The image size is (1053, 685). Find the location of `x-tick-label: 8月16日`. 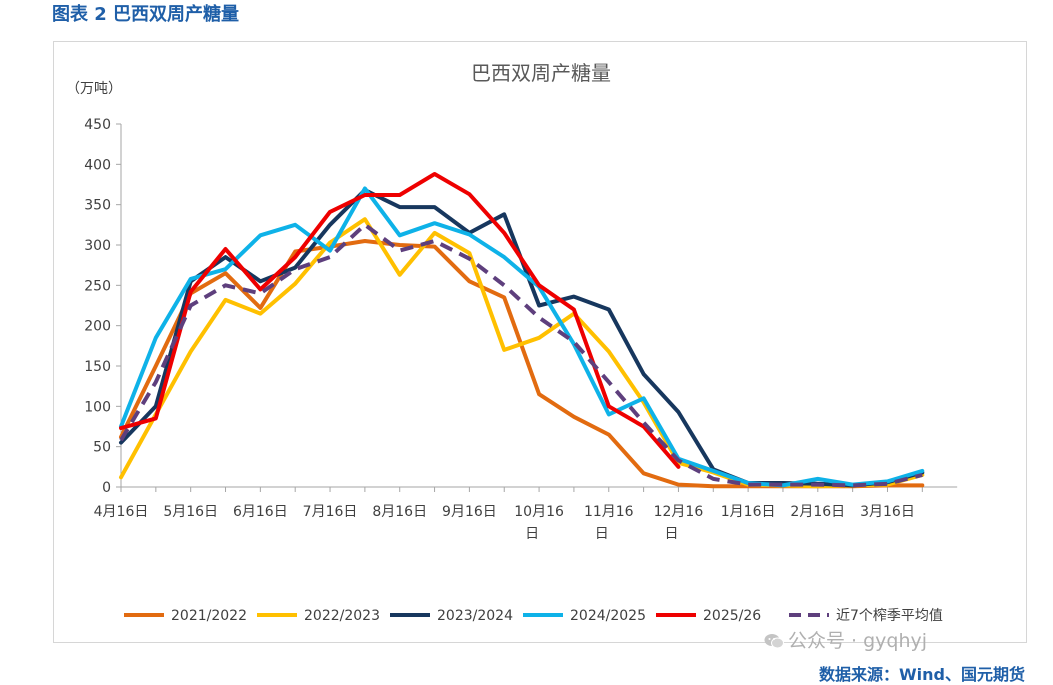

x-tick-label: 8月16日 is located at coordinates (399, 512).